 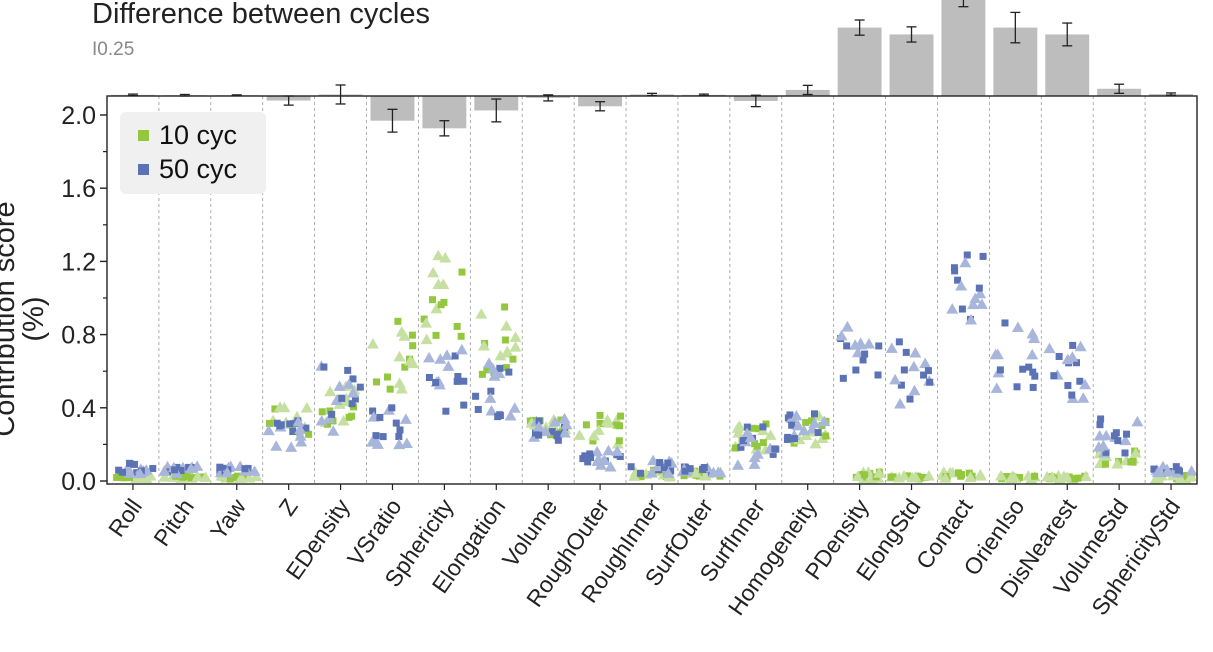 I want to click on point-10cyc-VSratio, so click(x=398, y=321).